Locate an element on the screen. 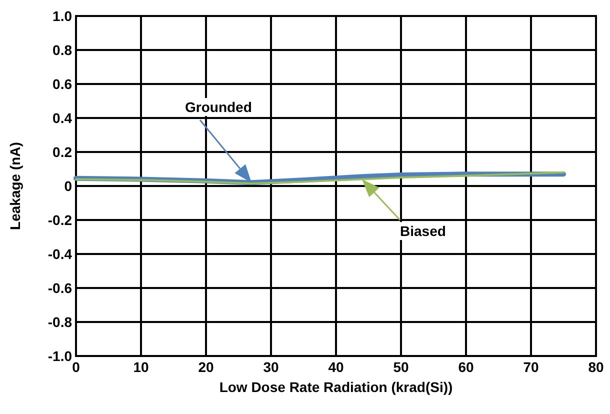 The width and height of the screenshot is (610, 414). y-tick-label: 0.2 is located at coordinates (62, 152).